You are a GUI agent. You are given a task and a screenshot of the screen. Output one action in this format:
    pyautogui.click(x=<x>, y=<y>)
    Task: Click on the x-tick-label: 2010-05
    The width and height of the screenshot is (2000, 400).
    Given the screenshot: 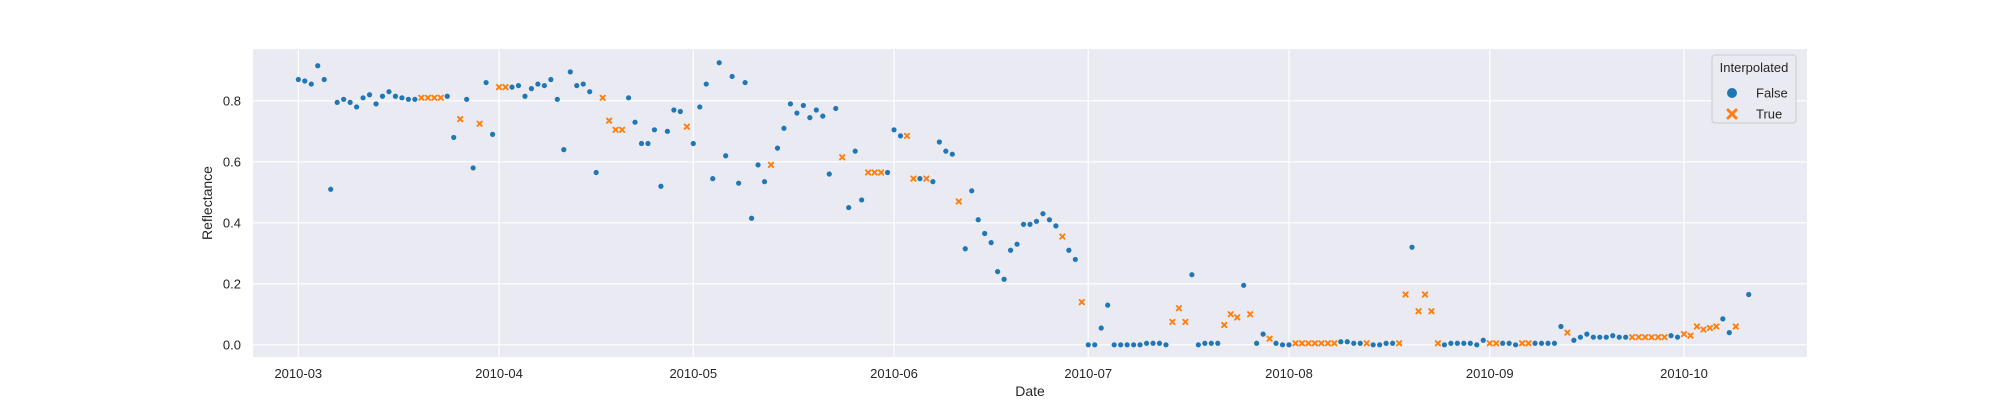 What is the action you would take?
    pyautogui.click(x=693, y=373)
    